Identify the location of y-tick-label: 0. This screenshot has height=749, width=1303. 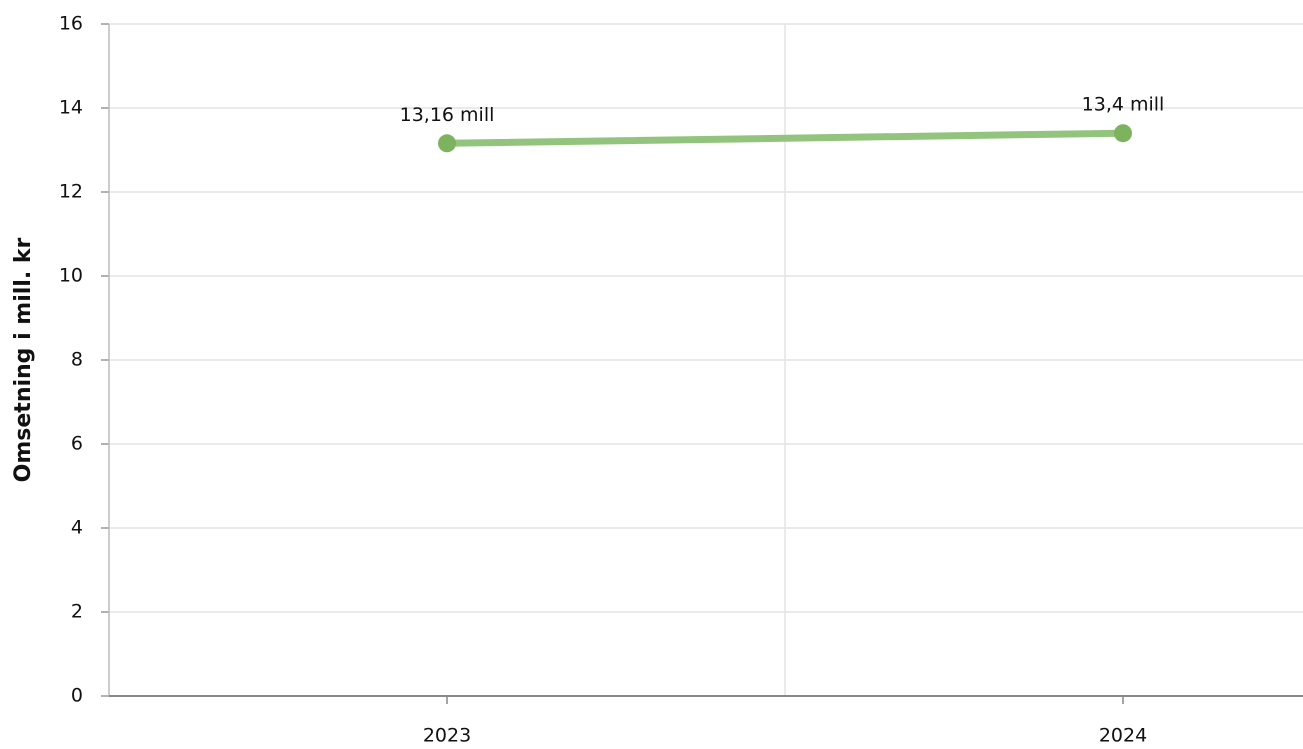
(77, 696).